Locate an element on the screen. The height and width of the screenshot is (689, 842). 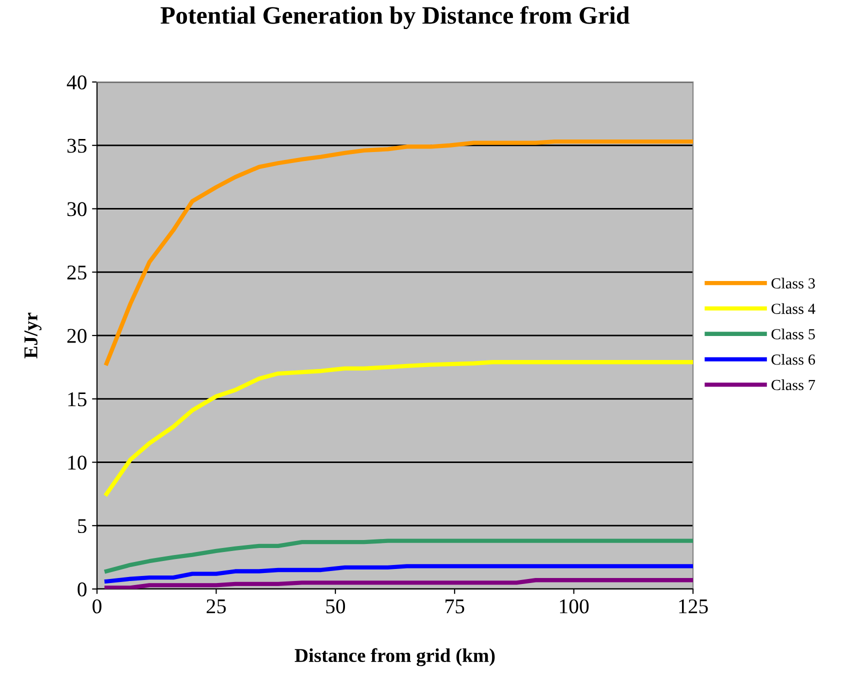
x-tick-label: 100 is located at coordinates (574, 606).